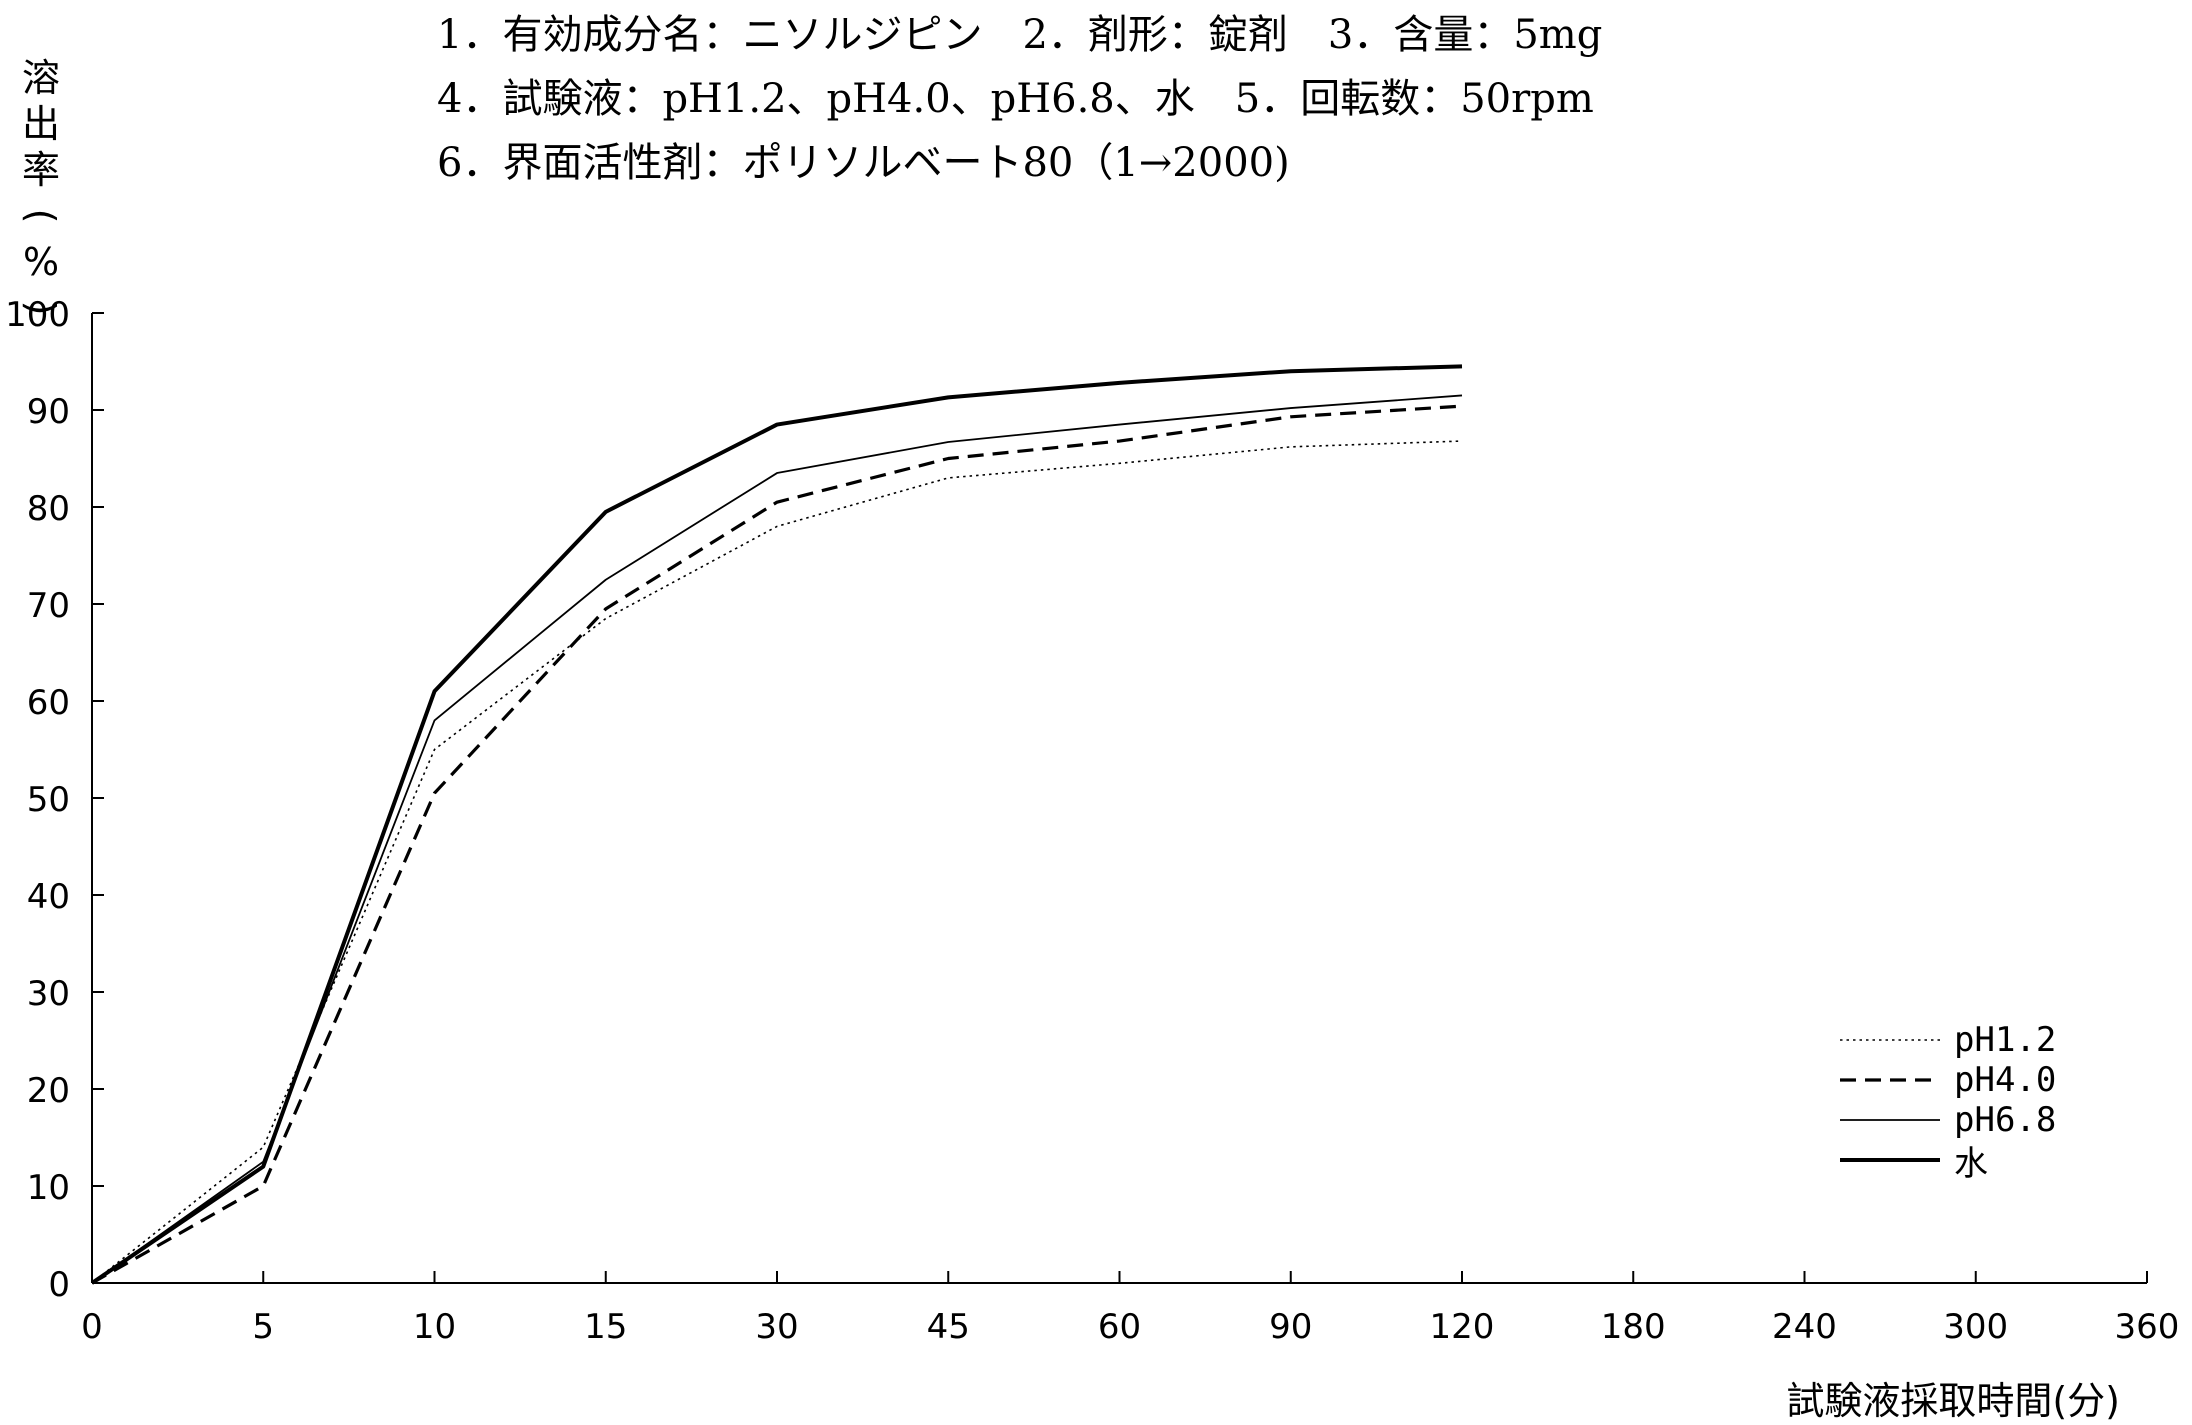 The image size is (2192, 1425). What do you see at coordinates (948, 1327) in the screenshot?
I see `x-tick-label: 45` at bounding box center [948, 1327].